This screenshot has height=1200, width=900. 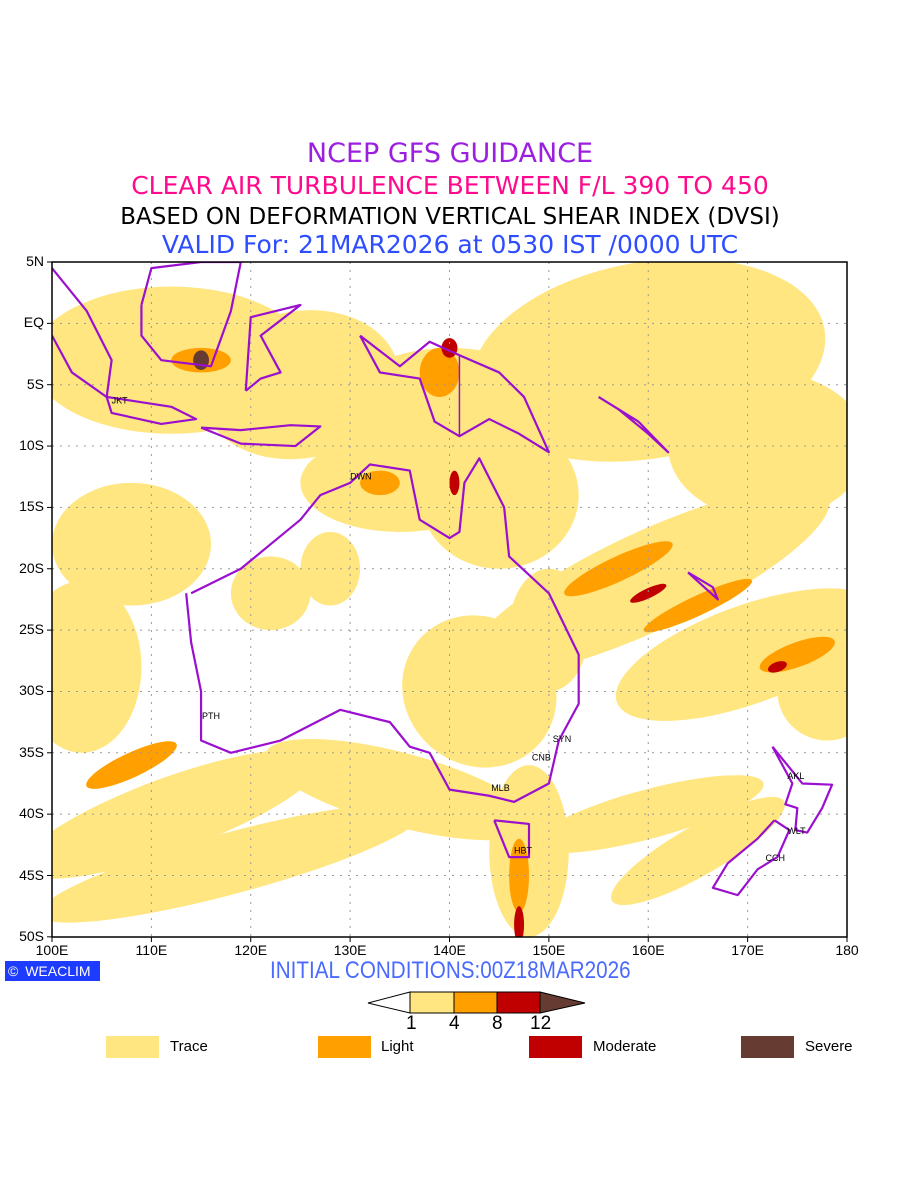 What do you see at coordinates (648, 950) in the screenshot?
I see `lon-label: 160E` at bounding box center [648, 950].